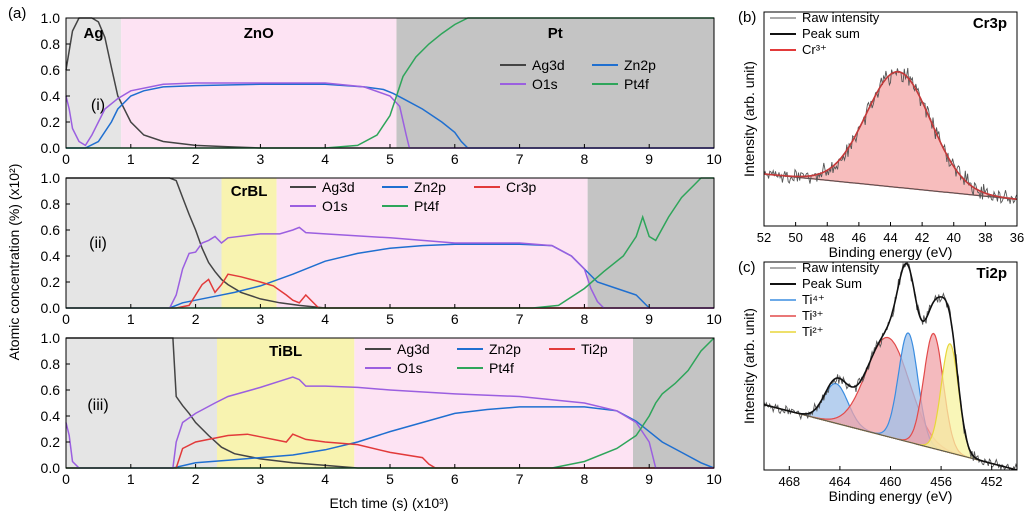 The image size is (1026, 518). What do you see at coordinates (97, 405) in the screenshot?
I see `panel-a3-panel-label: (iii)` at bounding box center [97, 405].